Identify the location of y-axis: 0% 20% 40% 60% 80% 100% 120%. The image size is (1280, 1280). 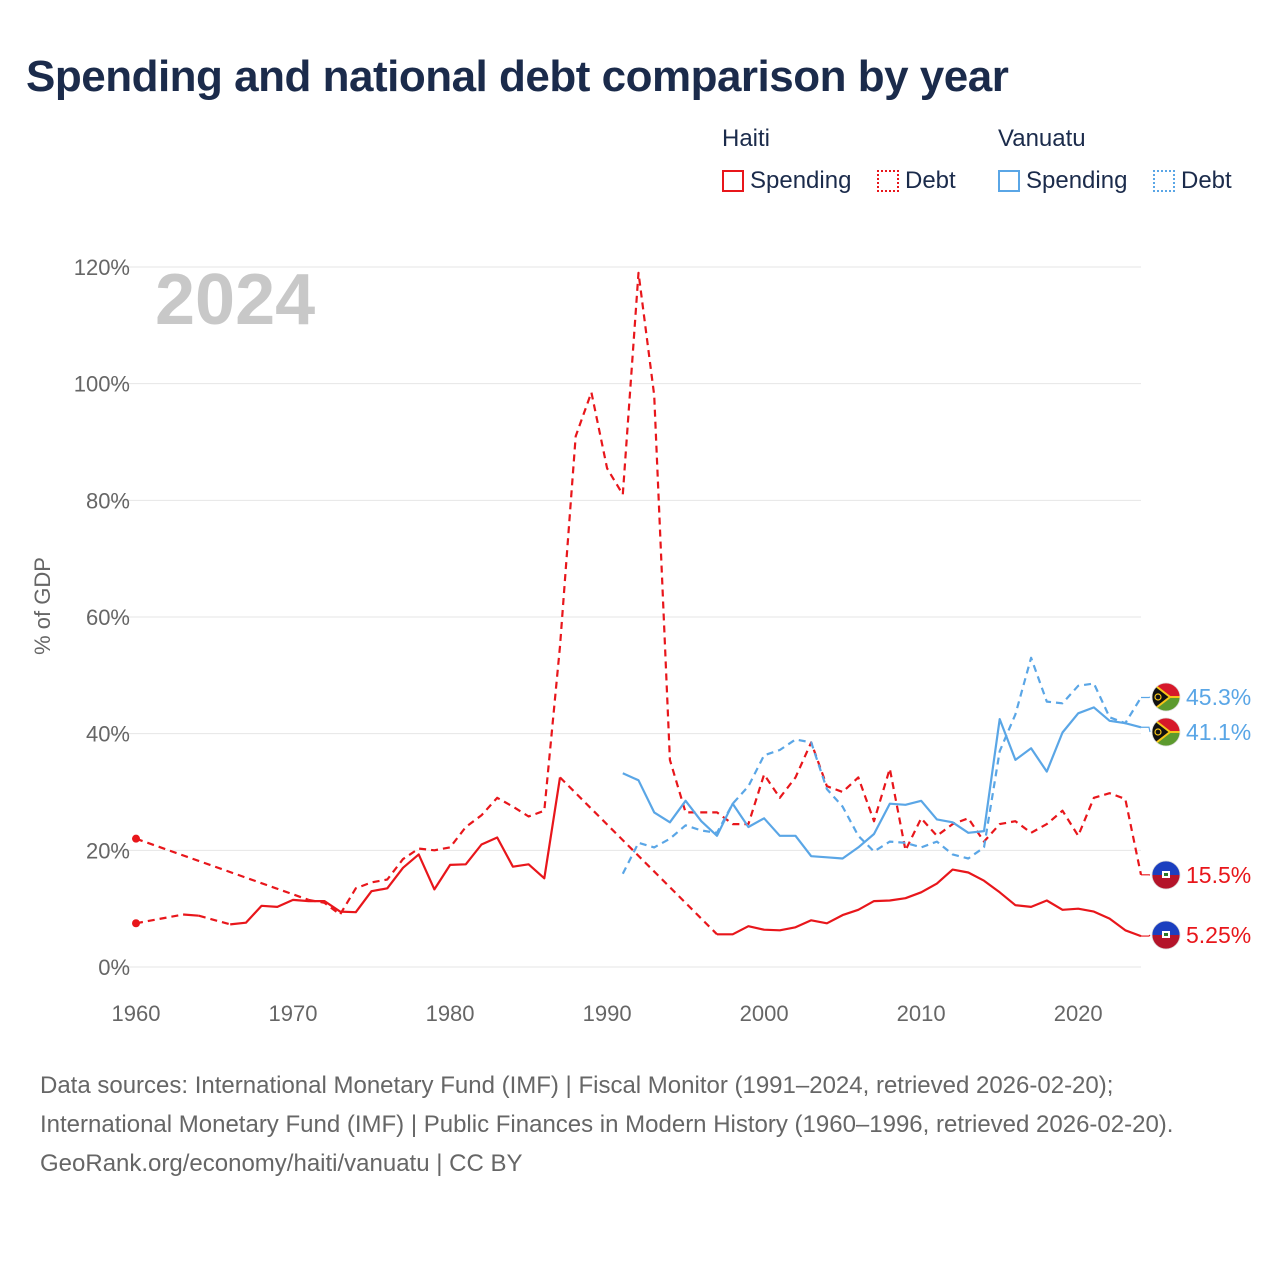
(102, 617).